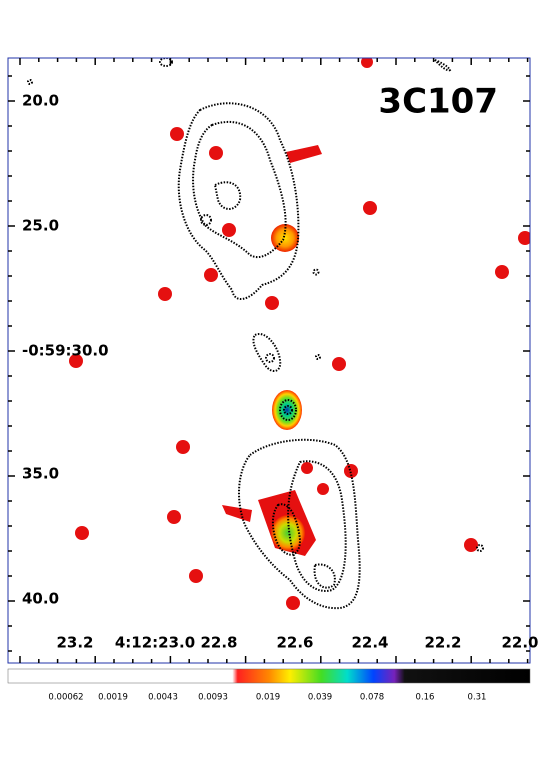  Describe the element at coordinates (438, 102) in the screenshot. I see `title: 3C107` at that location.